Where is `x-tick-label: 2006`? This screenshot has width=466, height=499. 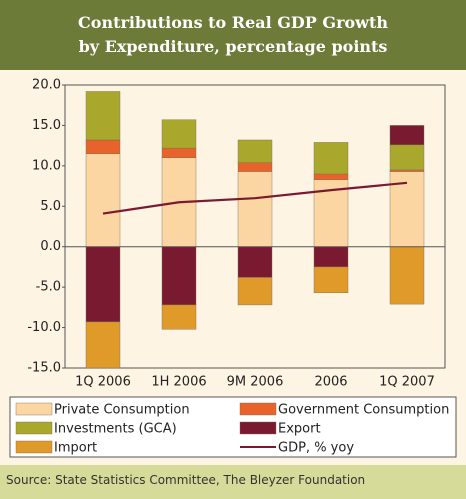
x-tick-label: 2006 is located at coordinates (330, 382).